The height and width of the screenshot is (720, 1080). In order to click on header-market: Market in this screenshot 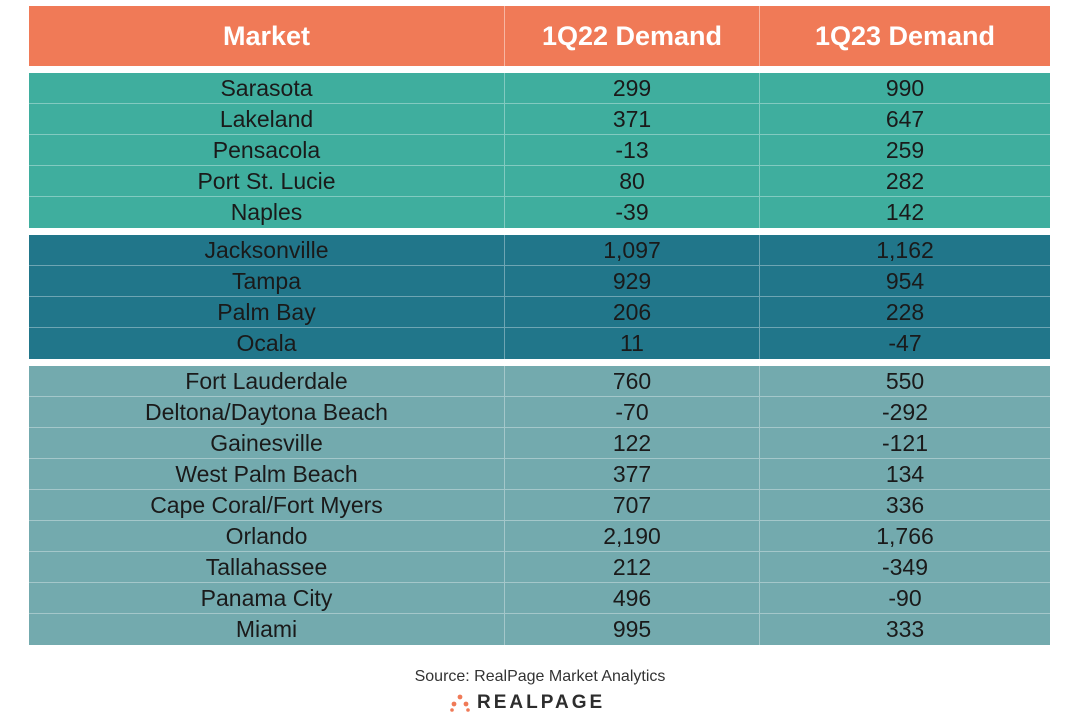, I will do `click(267, 36)`.